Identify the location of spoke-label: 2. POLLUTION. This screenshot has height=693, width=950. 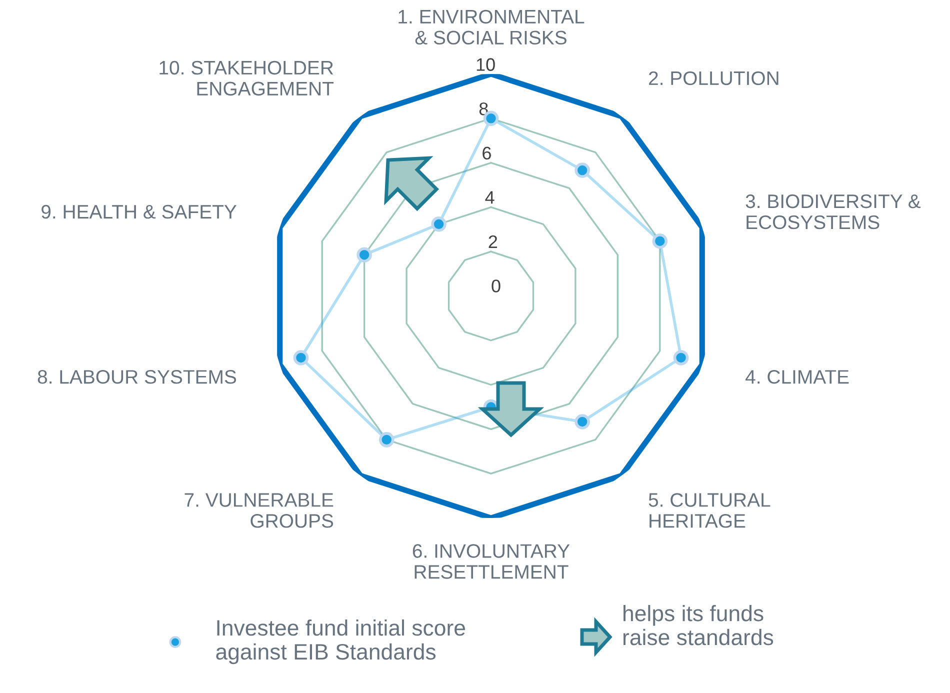
(713, 78).